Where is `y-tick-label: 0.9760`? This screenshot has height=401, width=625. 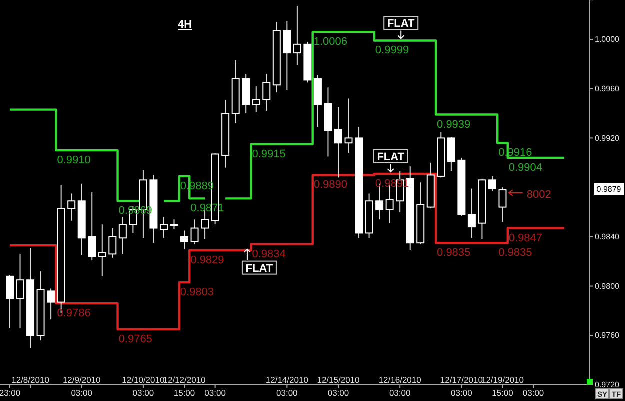
y-tick-label: 0.9760 is located at coordinates (607, 335).